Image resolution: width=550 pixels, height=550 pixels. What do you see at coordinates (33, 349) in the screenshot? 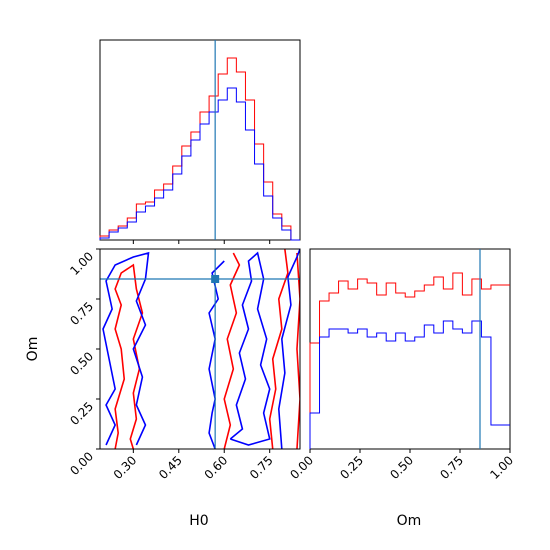
I see `y-axis-label-om: Om` at bounding box center [33, 349].